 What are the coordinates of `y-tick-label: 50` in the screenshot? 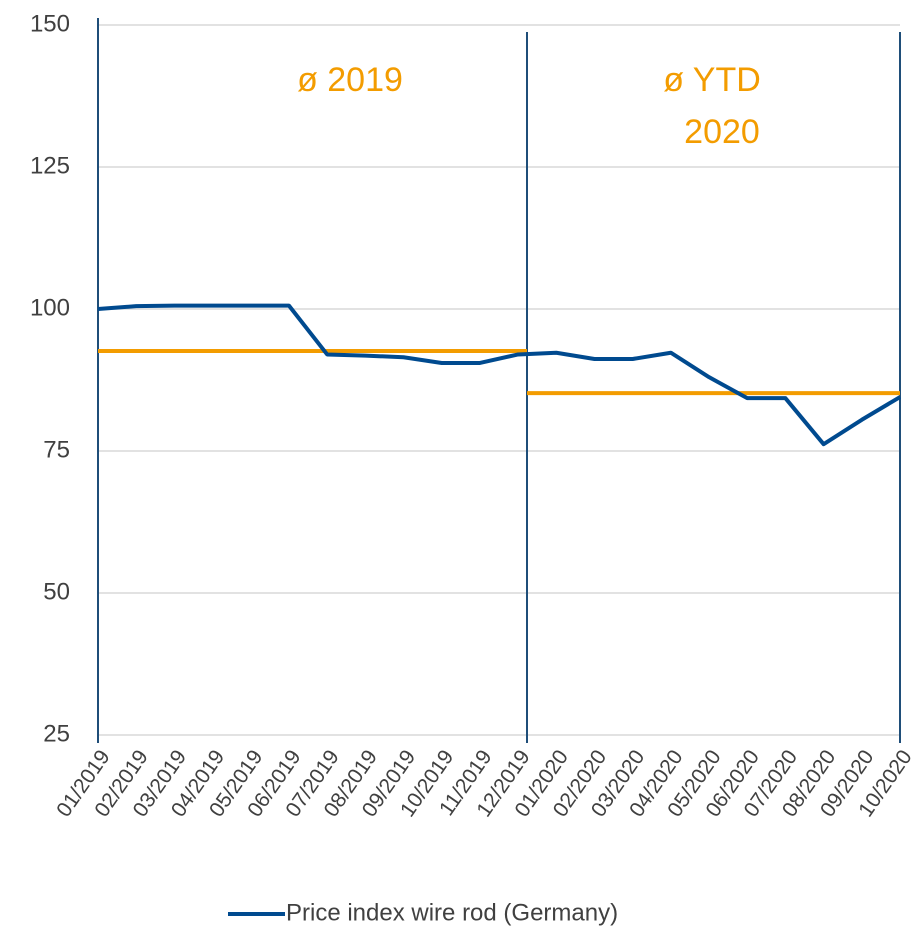 It's located at (56, 591).